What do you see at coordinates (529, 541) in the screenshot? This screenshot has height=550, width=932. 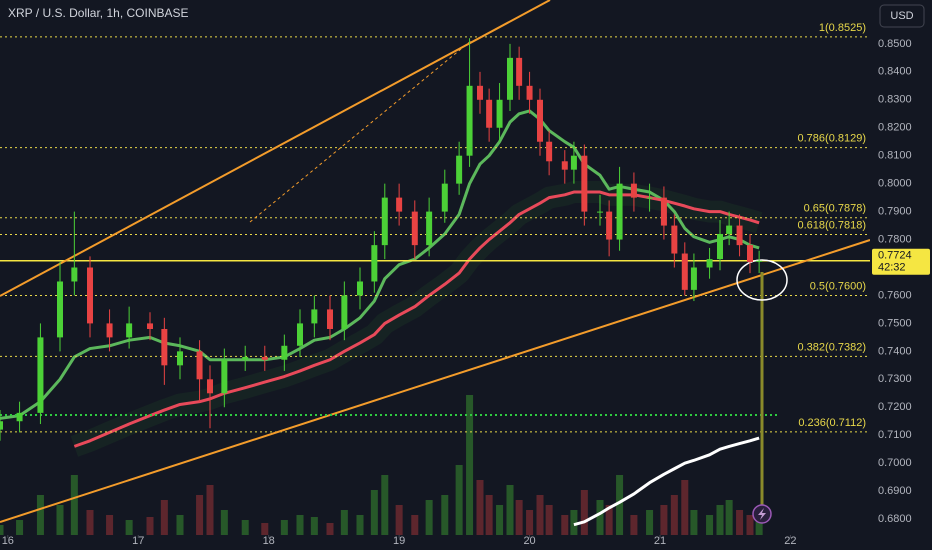 I see `x-tick-label: 20` at bounding box center [529, 541].